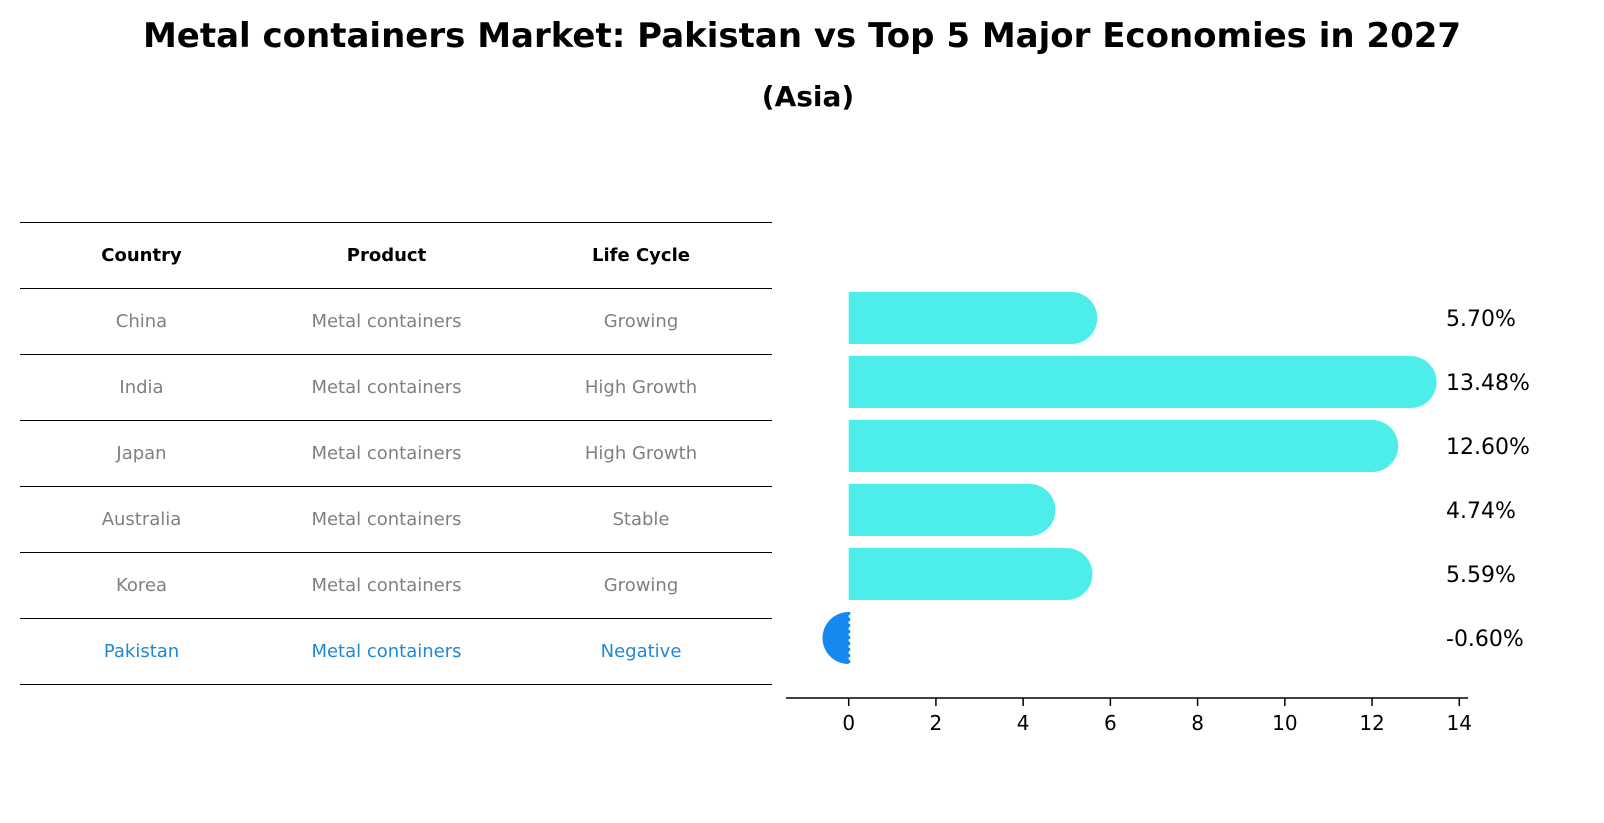 This screenshot has width=1604, height=823. I want to click on table-row: India Metal containers High Growth, so click(396, 387).